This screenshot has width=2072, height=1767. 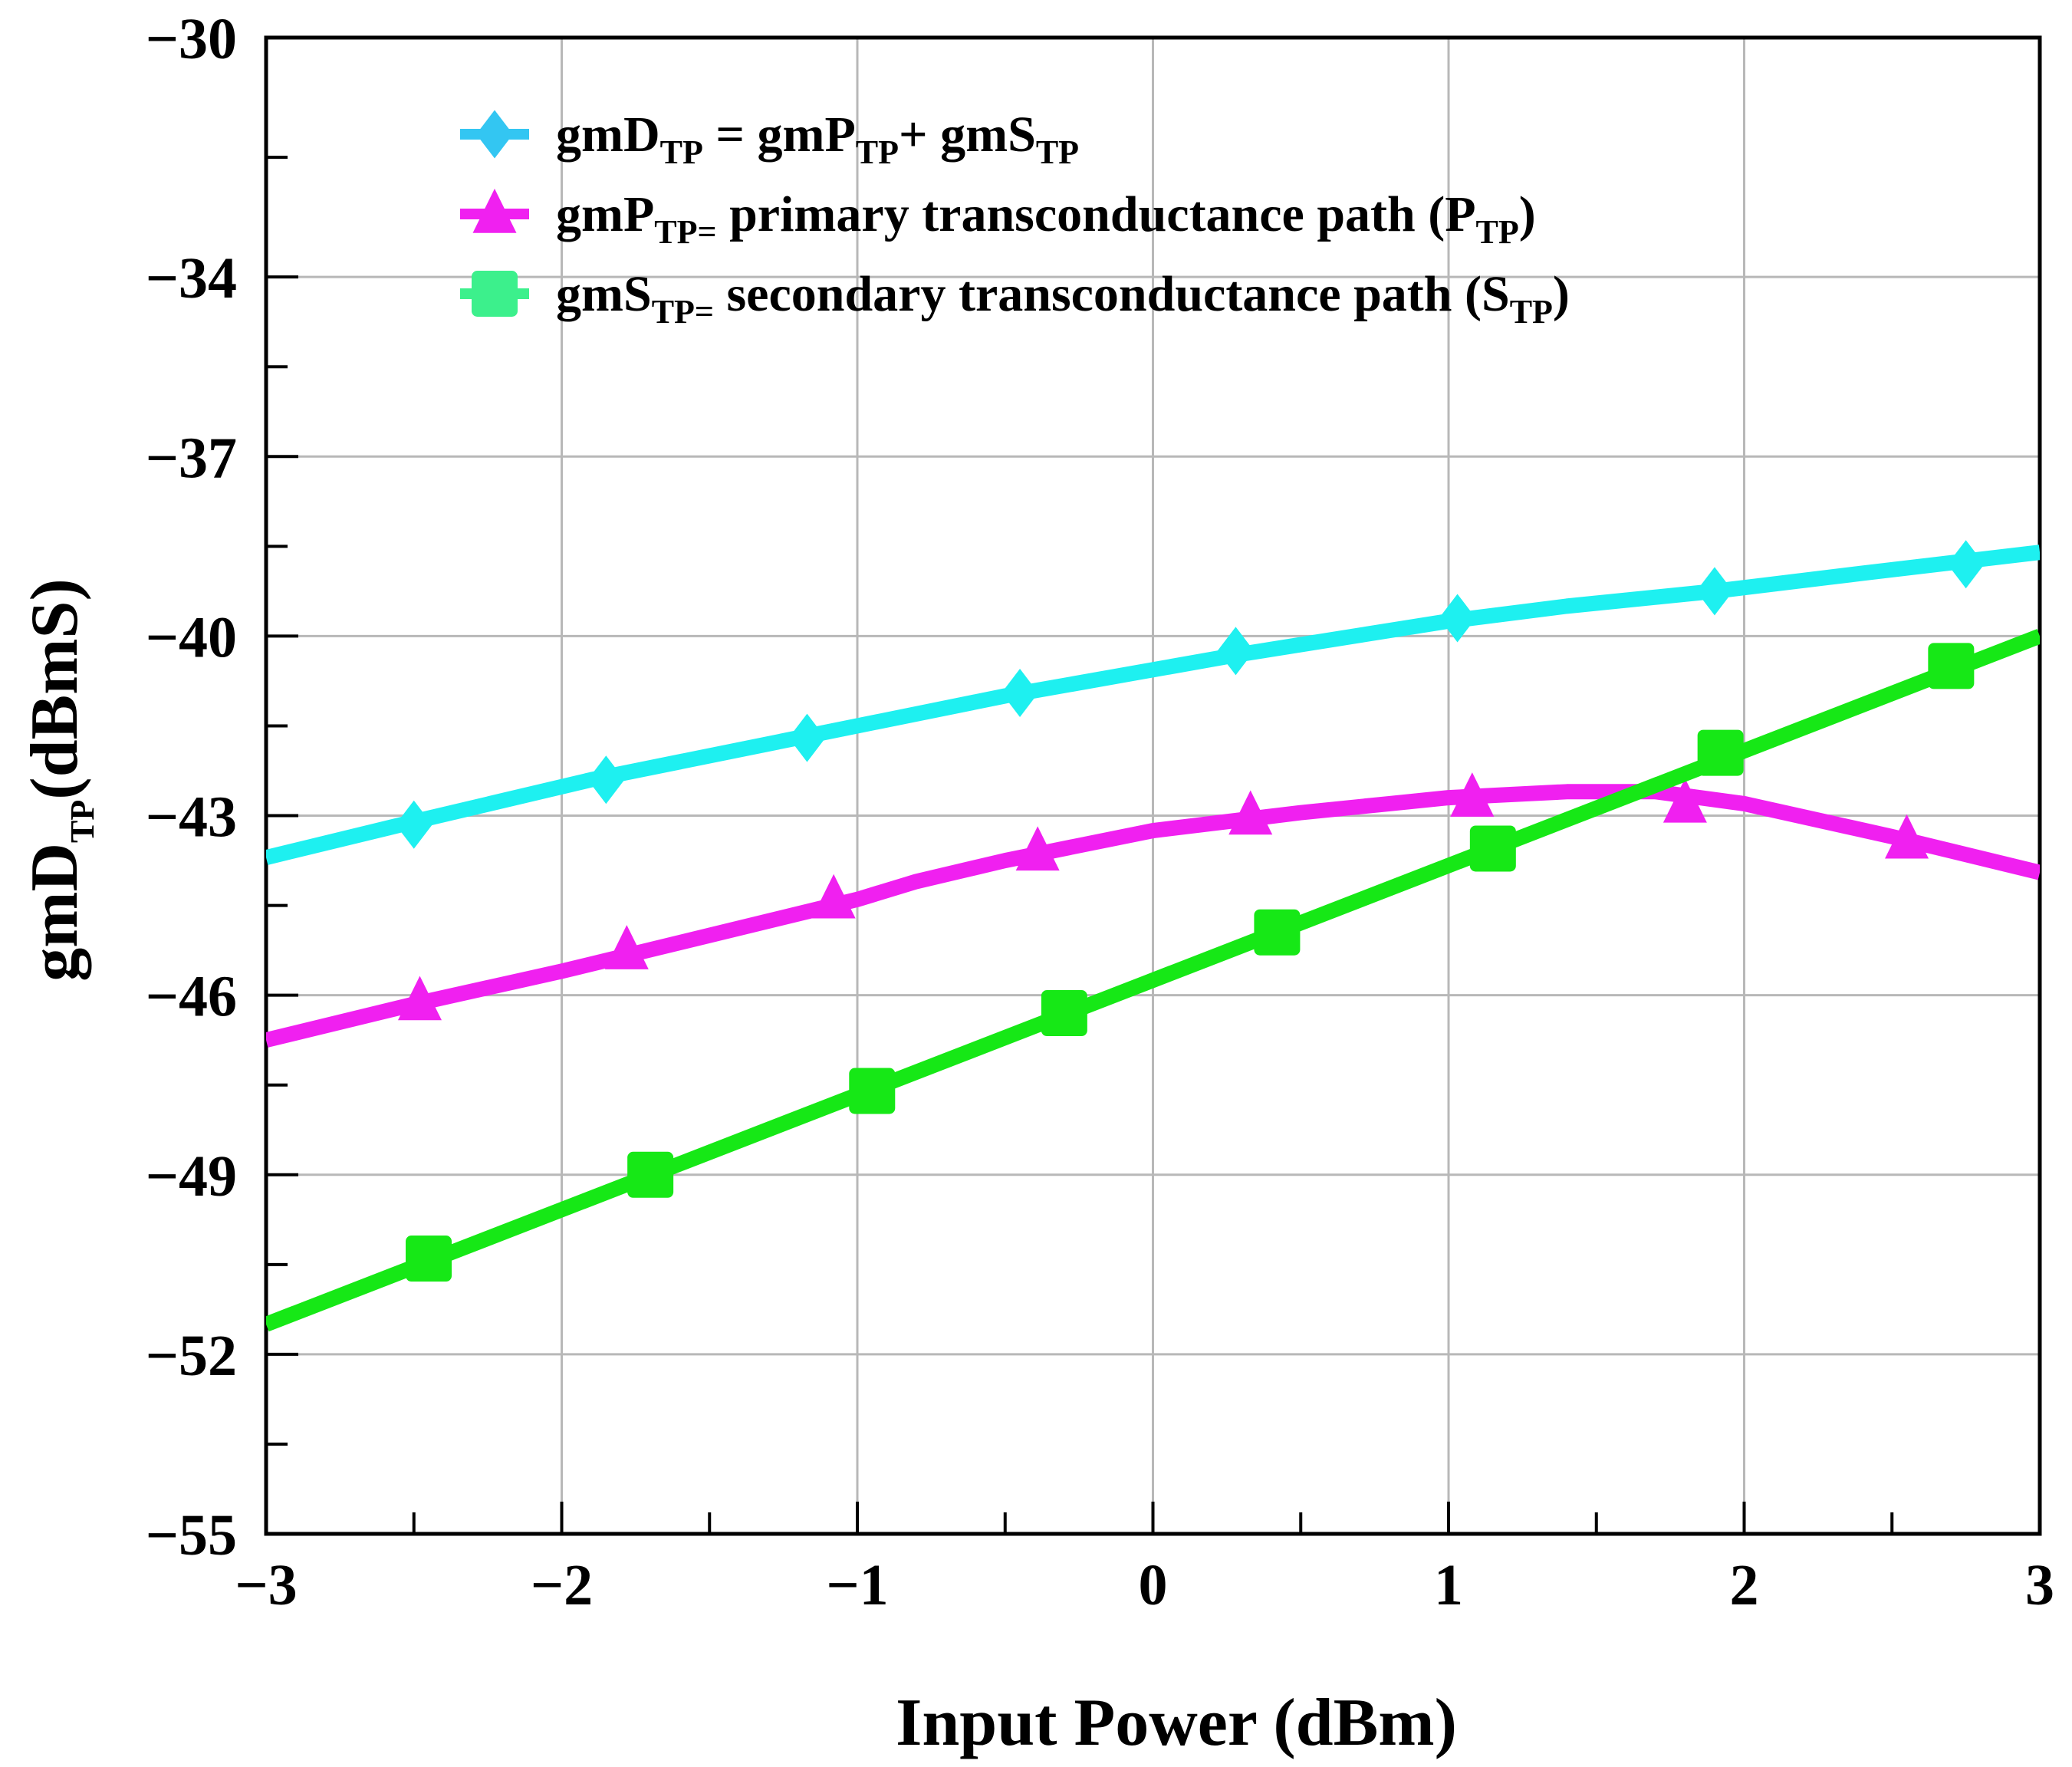 What do you see at coordinates (562, 1585) in the screenshot?
I see `x-tick-label: −2` at bounding box center [562, 1585].